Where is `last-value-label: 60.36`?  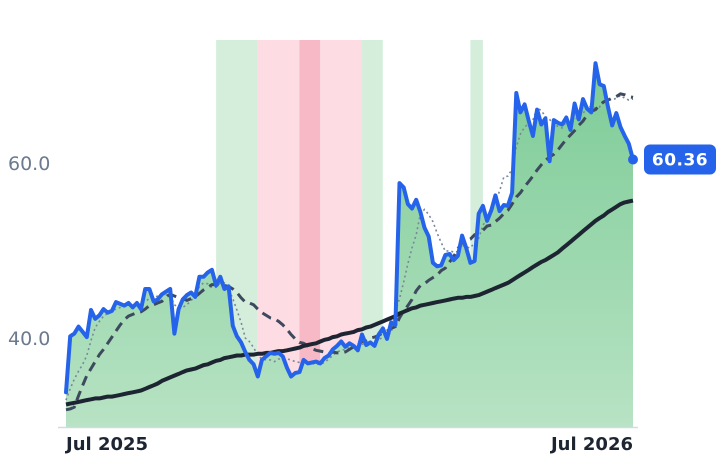 last-value-label: 60.36 is located at coordinates (680, 159).